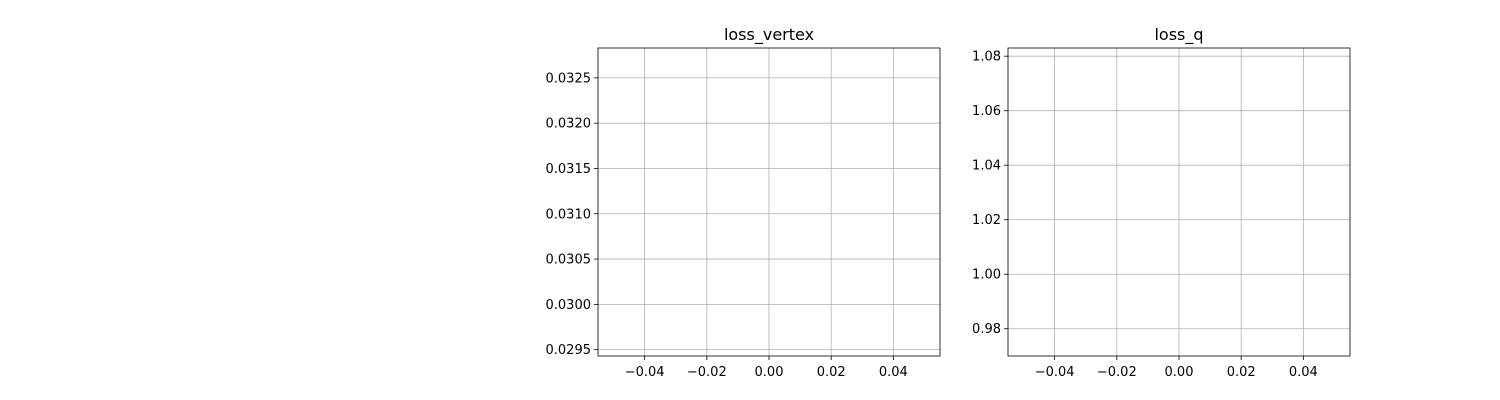 Image resolution: width=1500 pixels, height=400 pixels. What do you see at coordinates (1179, 372) in the screenshot?
I see `loss-q-x-tick-label: 0.00` at bounding box center [1179, 372].